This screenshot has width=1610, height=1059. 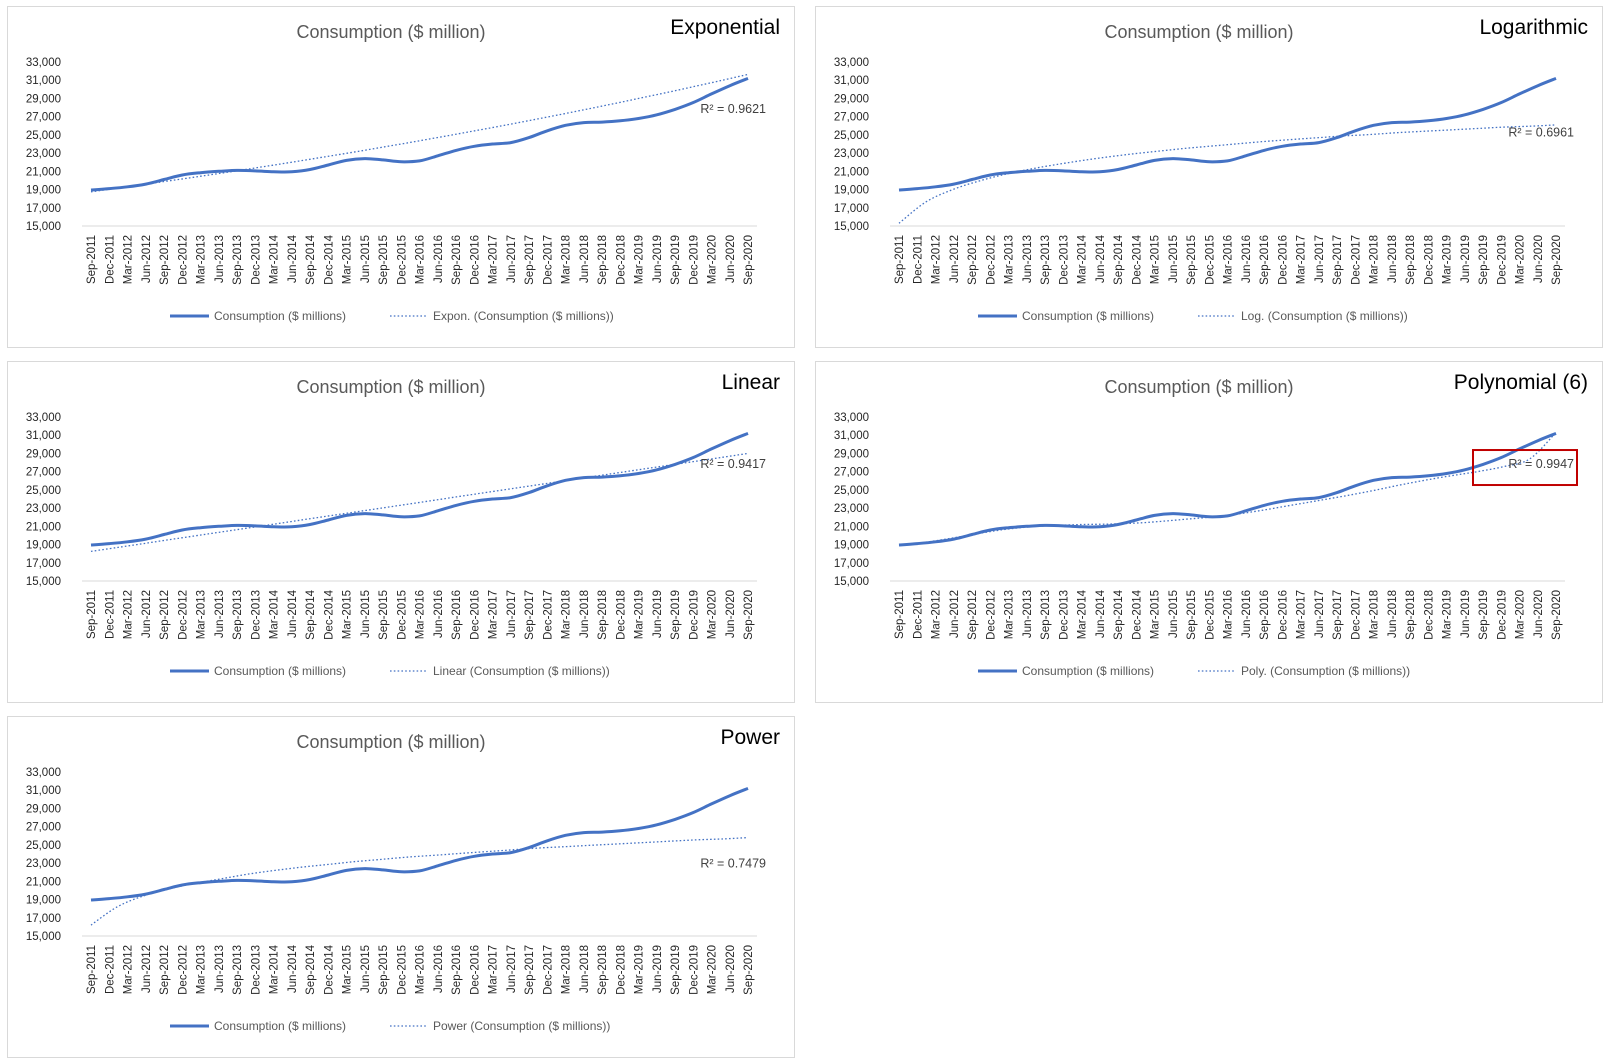 What do you see at coordinates (280, 1026) in the screenshot?
I see `legend-series-label: Consumption ($ millions)` at bounding box center [280, 1026].